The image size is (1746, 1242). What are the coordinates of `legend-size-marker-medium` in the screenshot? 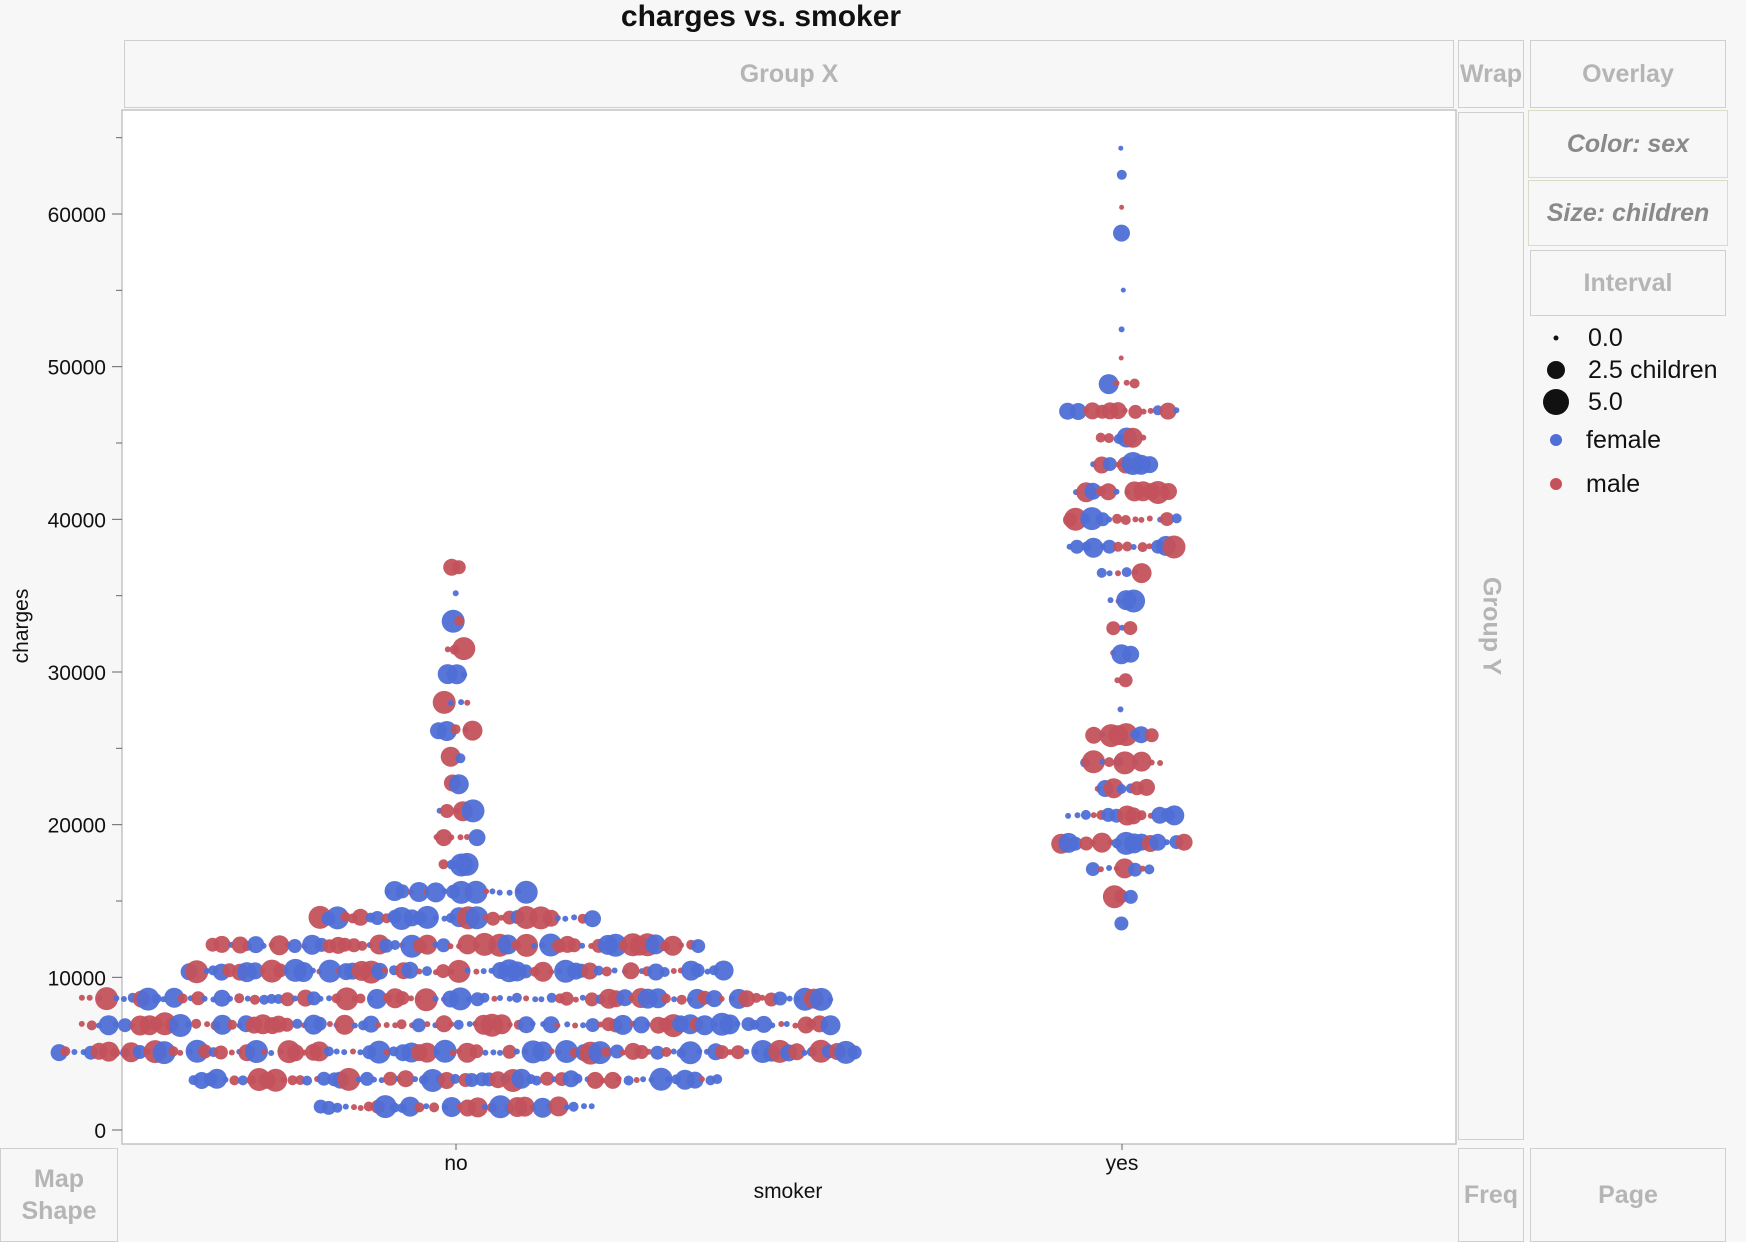 It's located at (1556, 370).